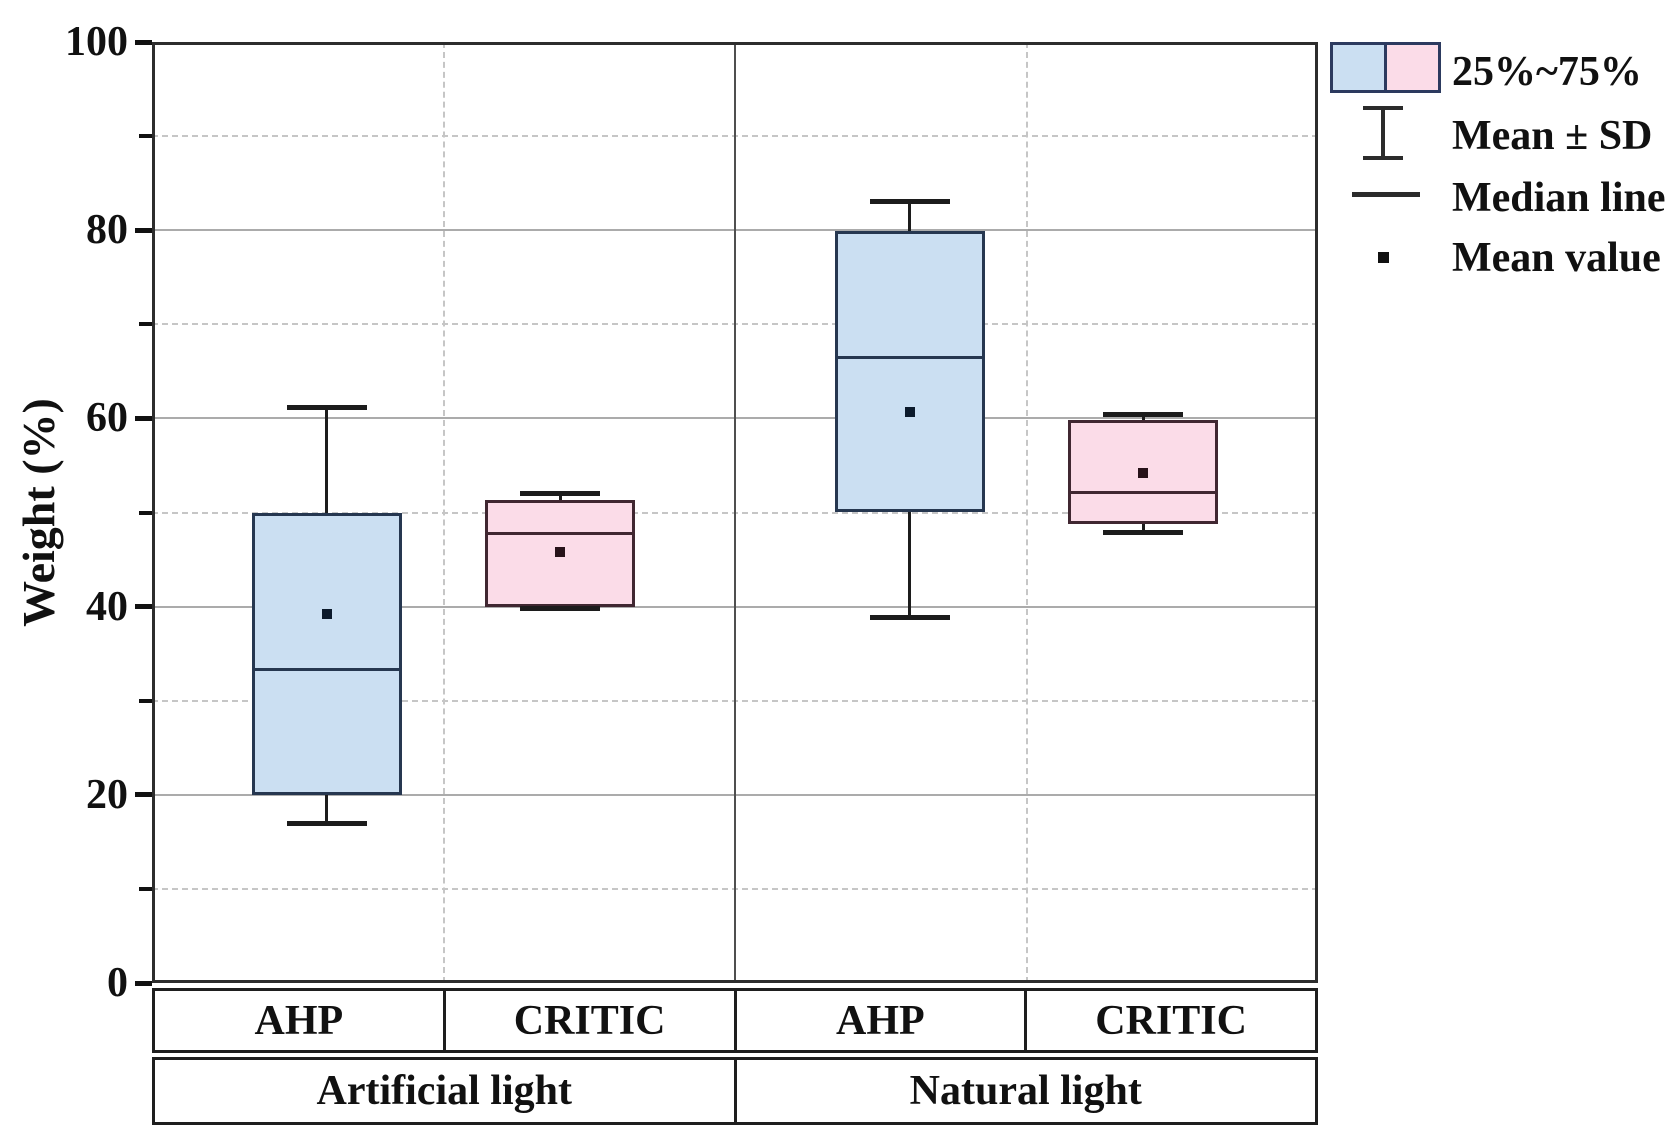 This screenshot has width=1672, height=1146. What do you see at coordinates (1412, 67) in the screenshot?
I see `iqr-pink-swatch-icon` at bounding box center [1412, 67].